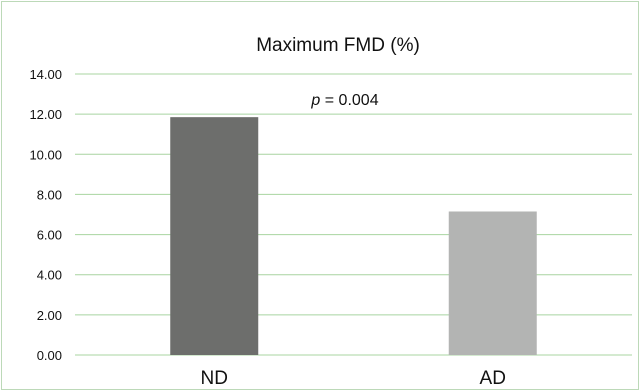 The height and width of the screenshot is (392, 642). What do you see at coordinates (49, 315) in the screenshot?
I see `y-tick-label: 2.00` at bounding box center [49, 315].